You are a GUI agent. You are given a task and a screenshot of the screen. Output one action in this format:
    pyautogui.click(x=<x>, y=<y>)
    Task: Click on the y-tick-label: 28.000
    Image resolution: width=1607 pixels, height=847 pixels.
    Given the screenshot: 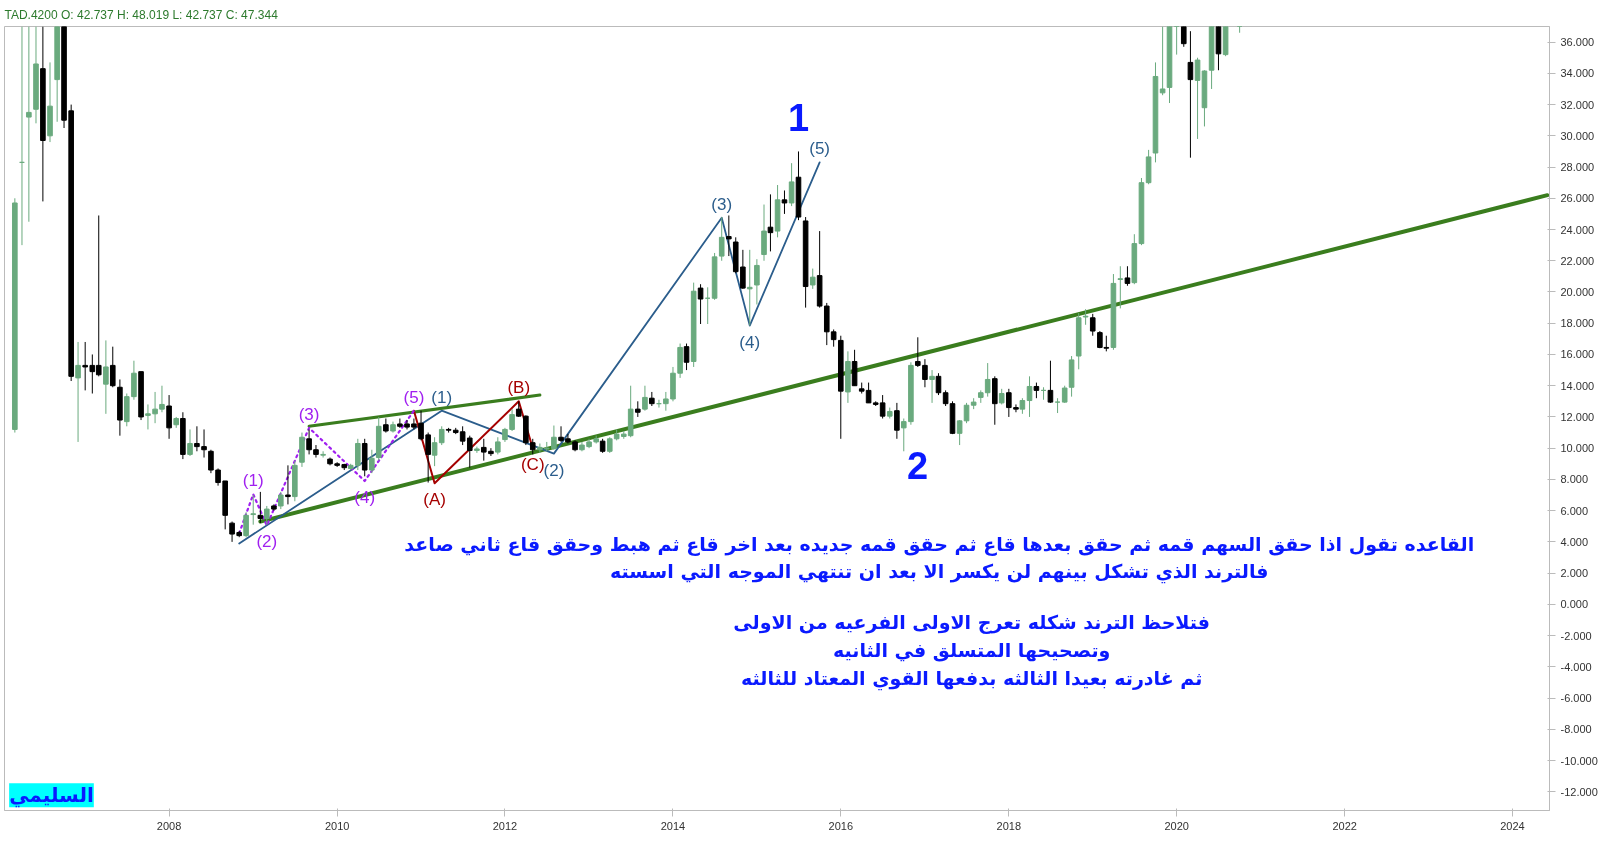 What is the action you would take?
    pyautogui.click(x=1577, y=167)
    